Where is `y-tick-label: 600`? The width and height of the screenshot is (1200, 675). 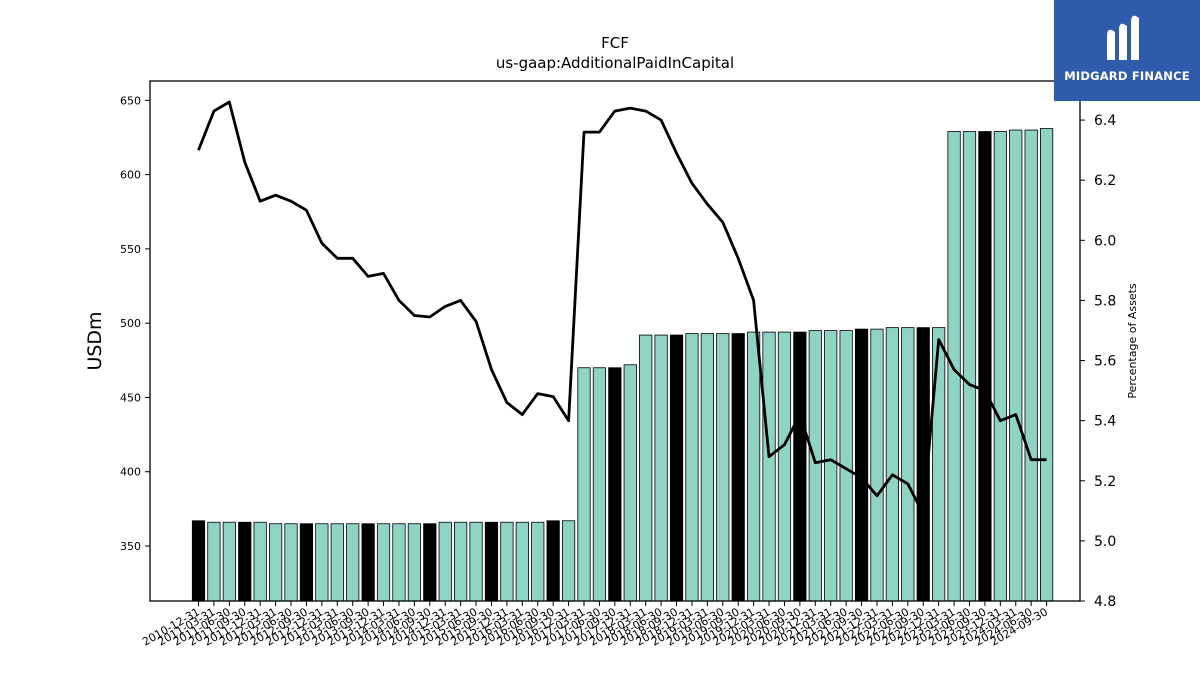
y-tick-label: 600 is located at coordinates (130, 175).